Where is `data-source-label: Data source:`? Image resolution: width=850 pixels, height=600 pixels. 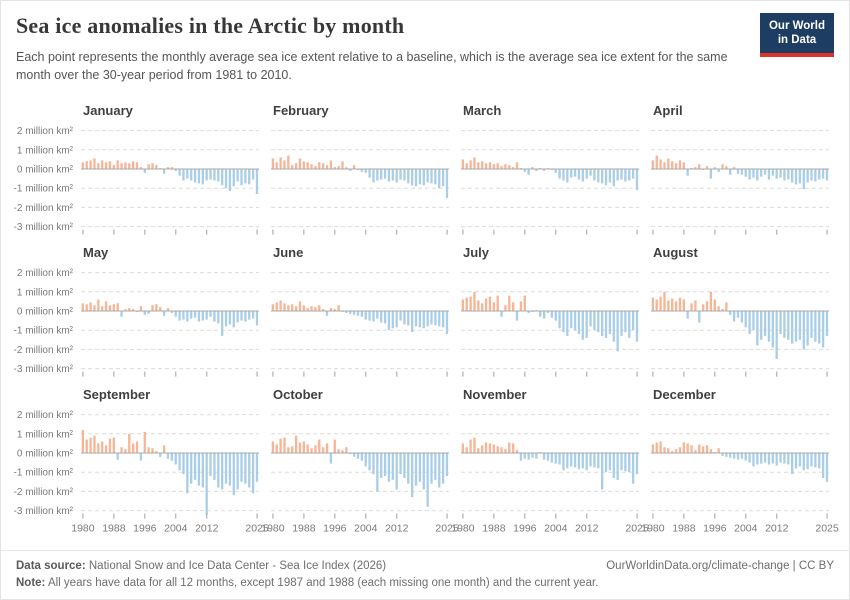
data-source-label: Data source: is located at coordinates (51, 566).